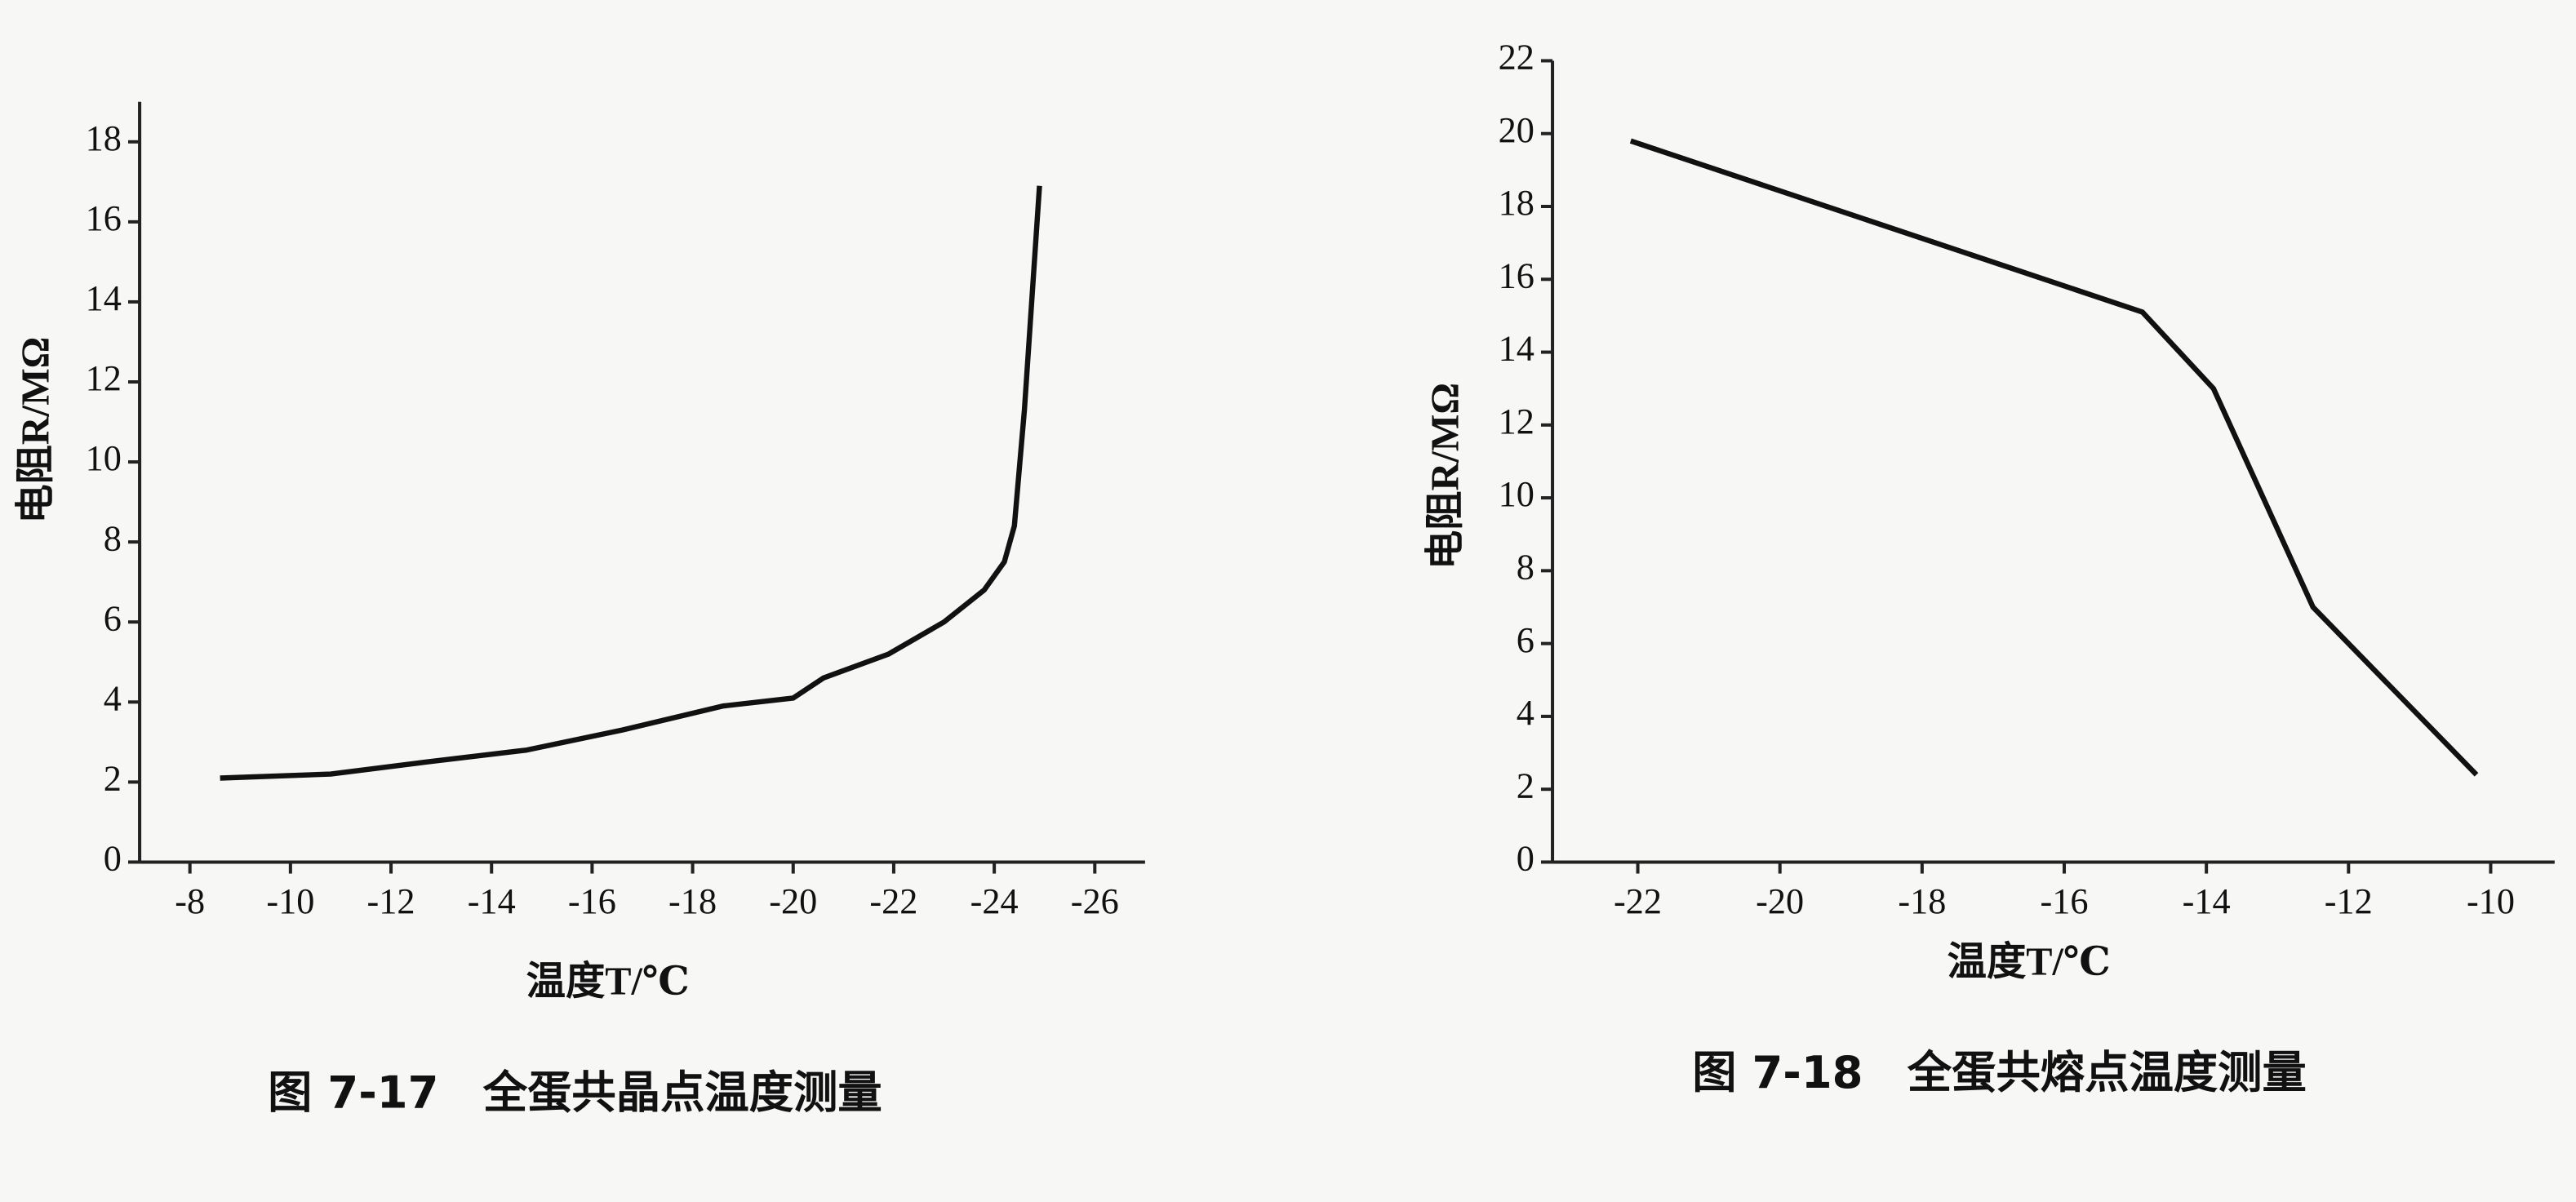 This screenshot has width=2576, height=1202. Describe the element at coordinates (1095, 901) in the screenshot. I see `x-tick-label: -26` at that location.